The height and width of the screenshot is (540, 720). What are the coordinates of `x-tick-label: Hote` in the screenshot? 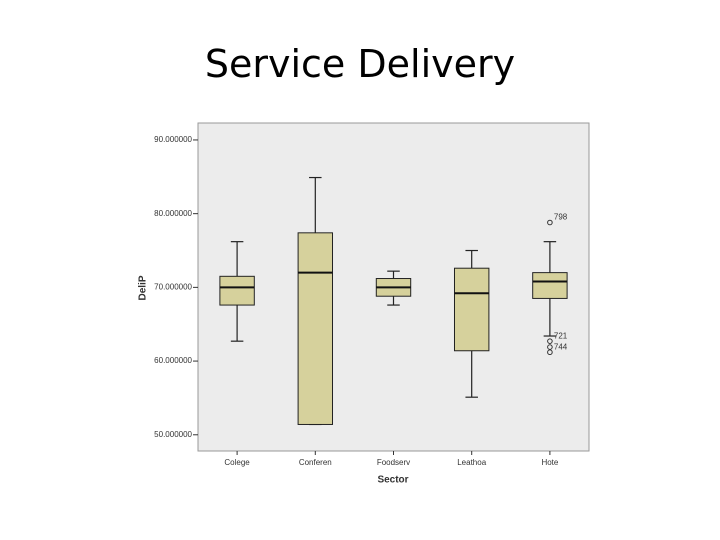 It's located at (549, 462).